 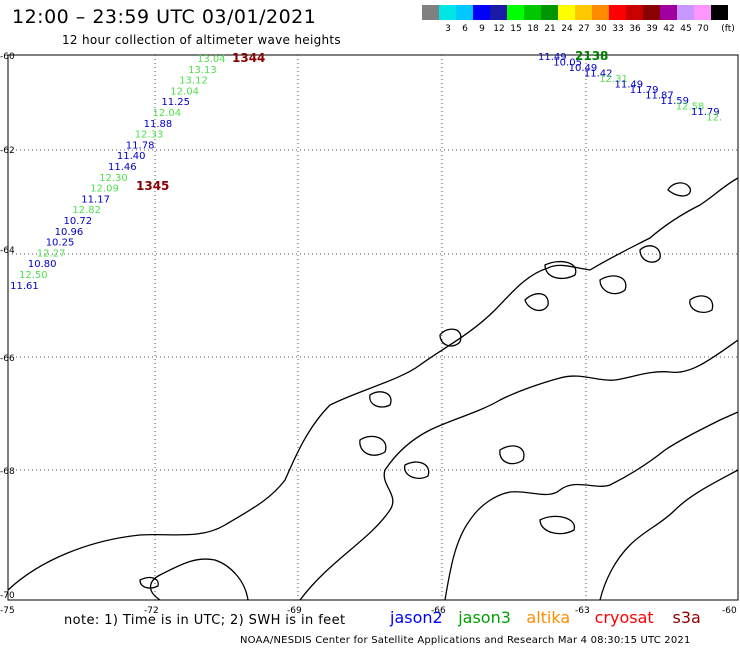 What do you see at coordinates (598, 74) in the screenshot?
I see `swh-value: 11.42` at bounding box center [598, 74].